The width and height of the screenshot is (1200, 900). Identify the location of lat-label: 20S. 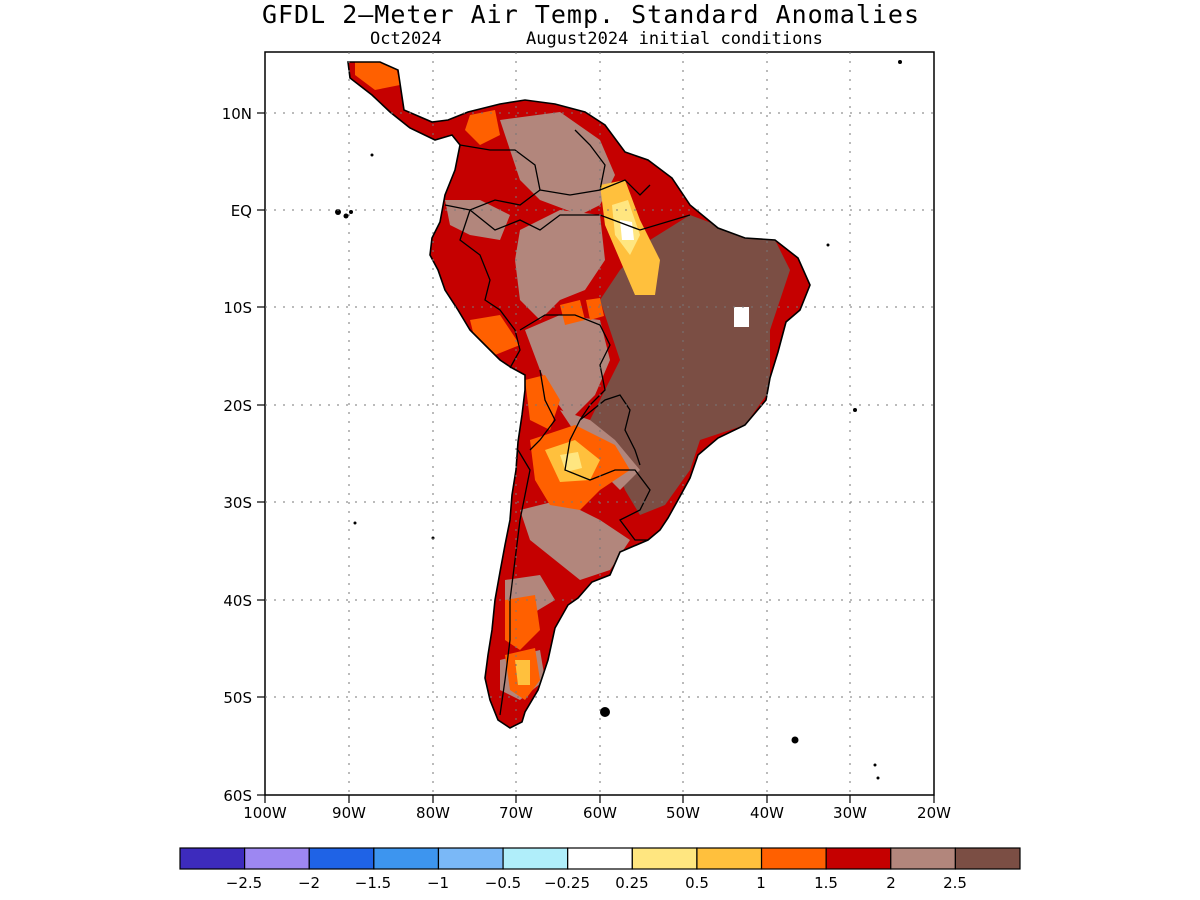
(237, 406).